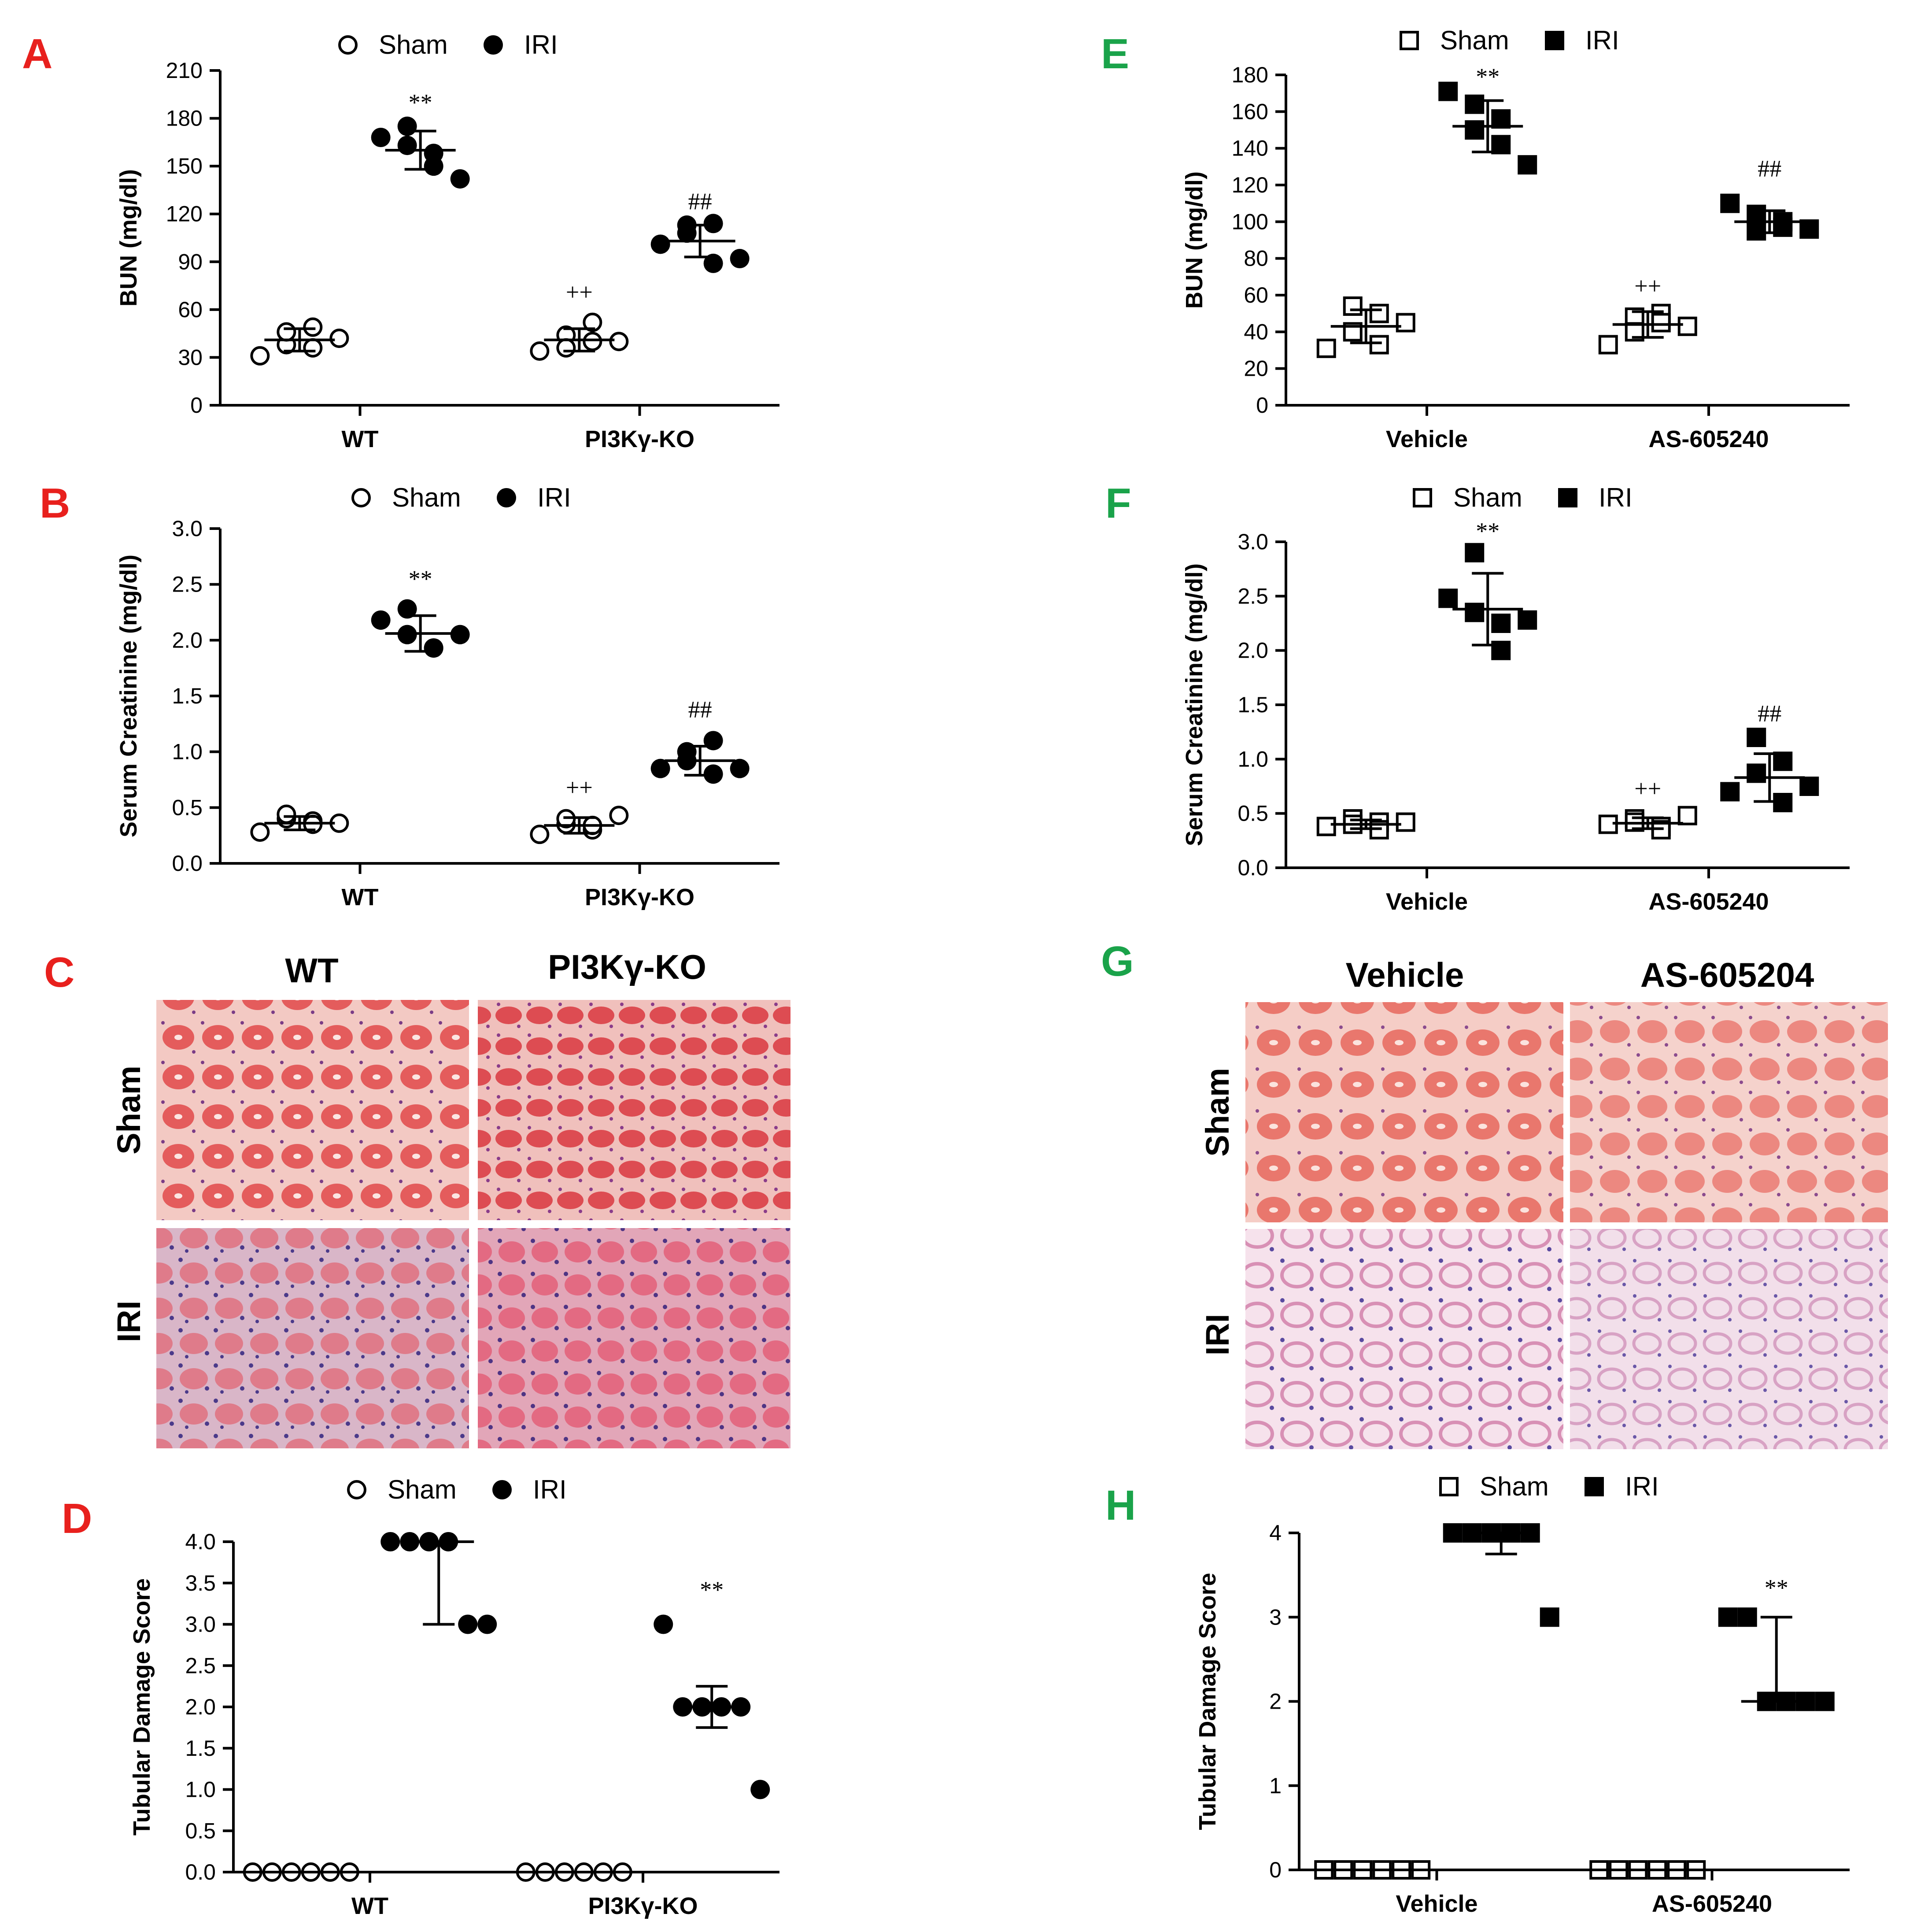 The height and width of the screenshot is (1932, 1917). I want to click on y-tick-label: 3.0, so click(200, 1624).